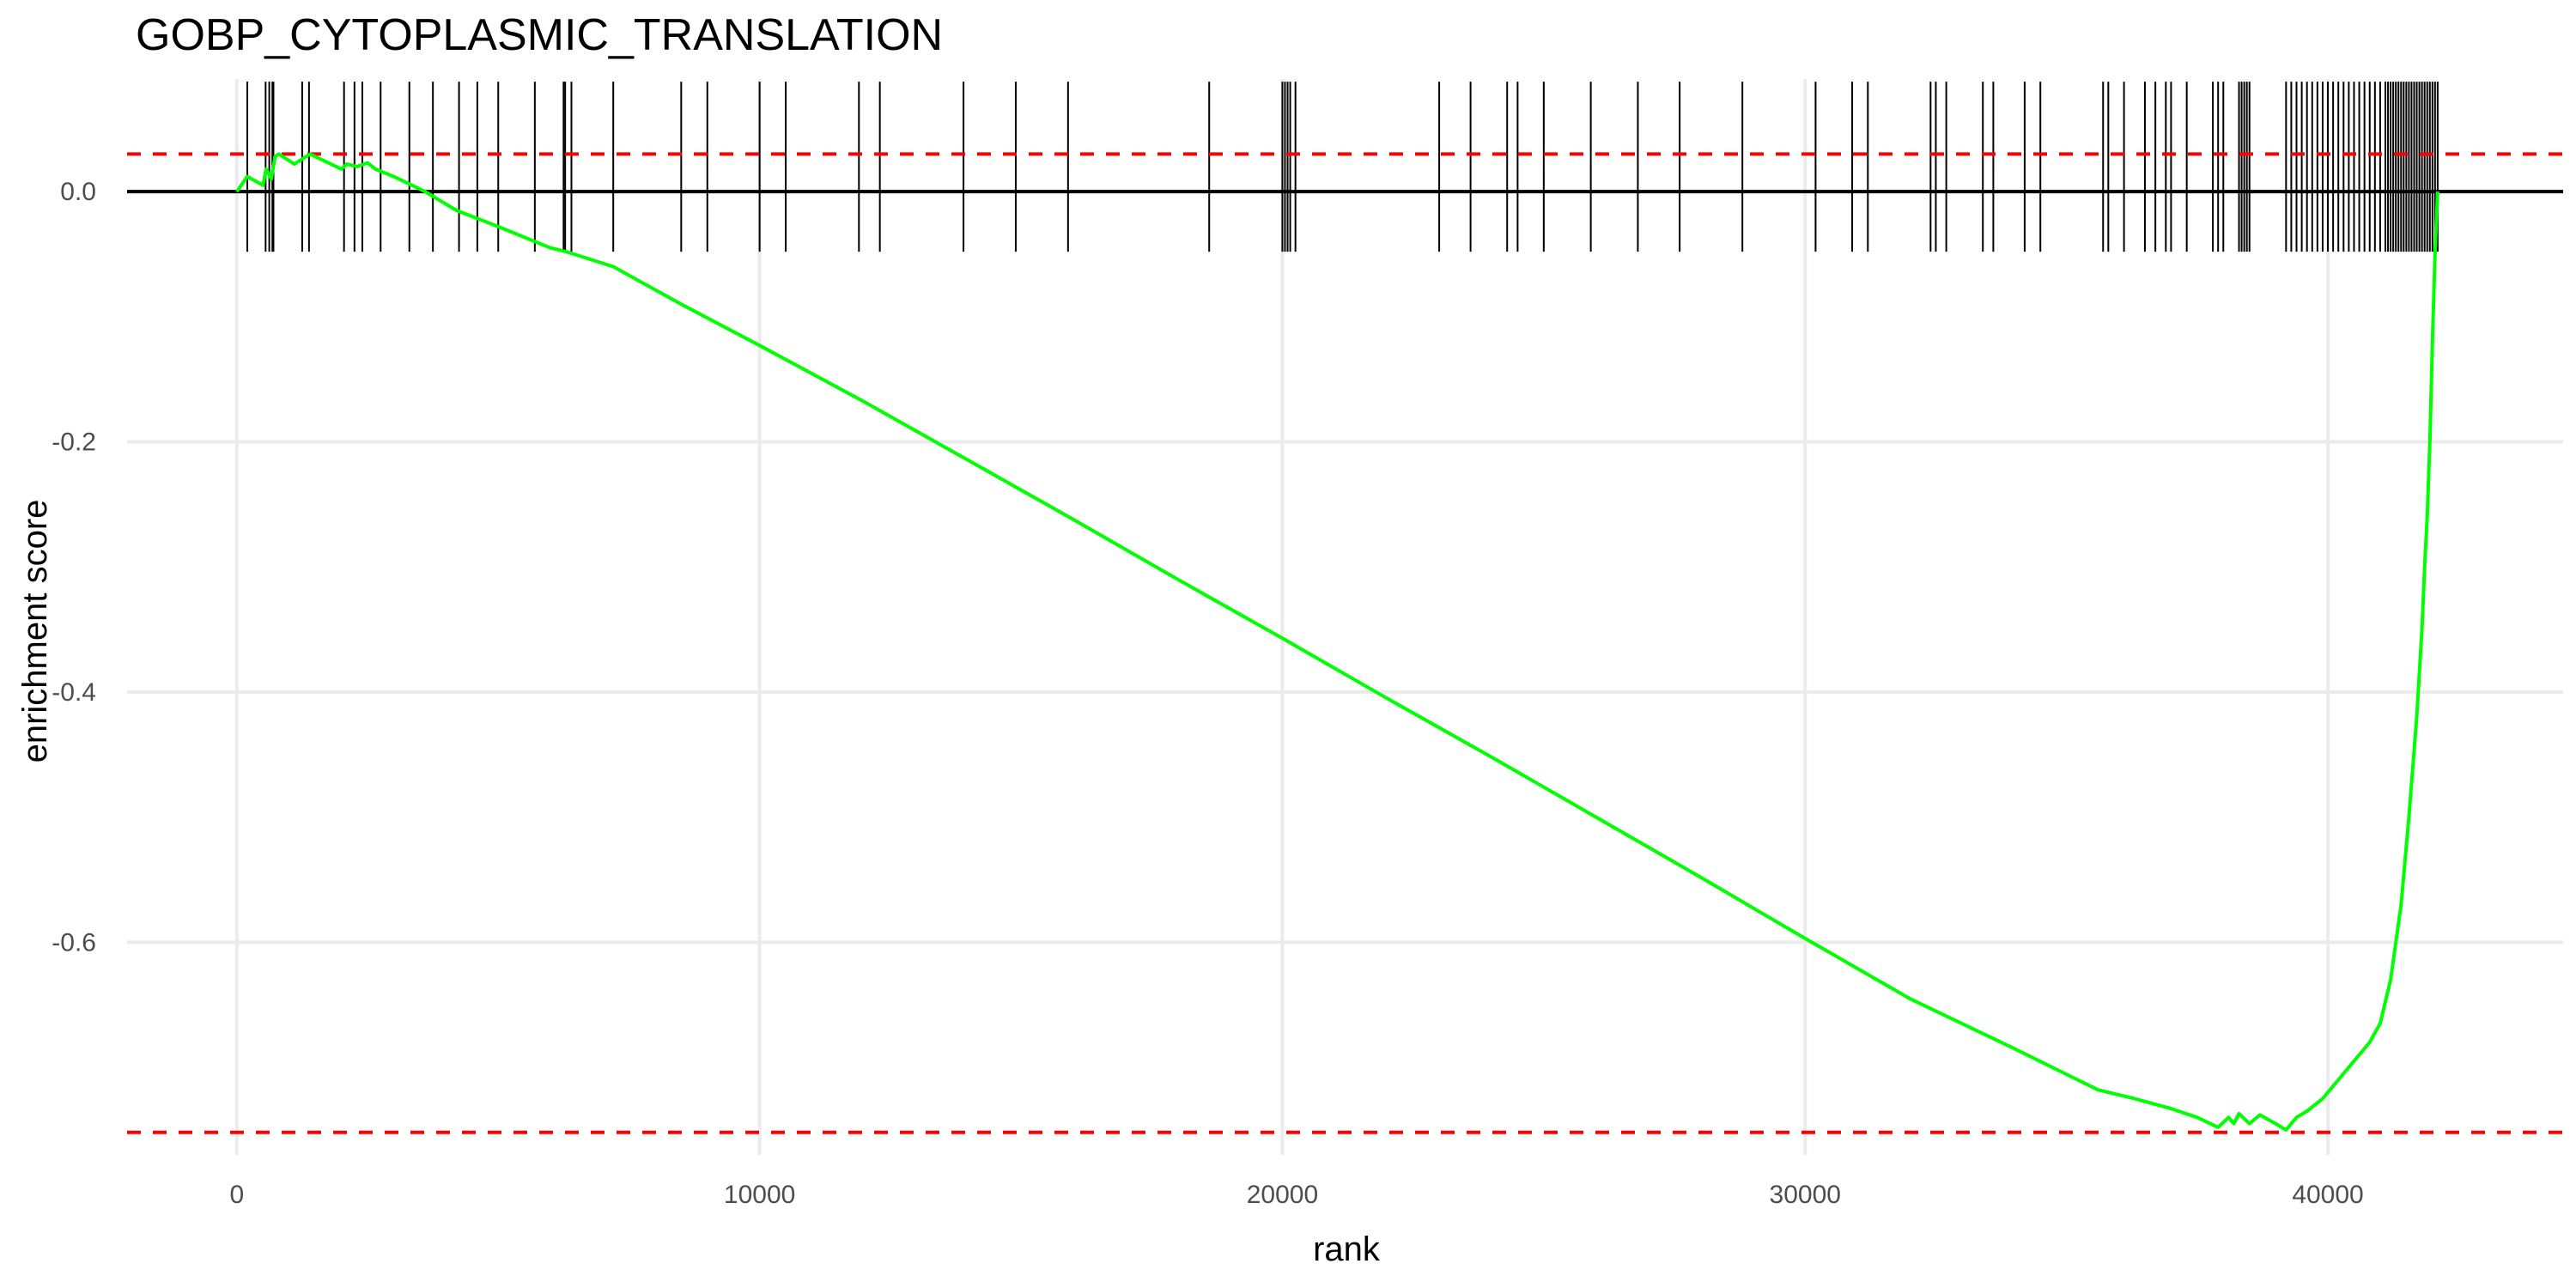 The width and height of the screenshot is (2576, 1288). I want to click on x-tick-label-1: 10000, so click(759, 1195).